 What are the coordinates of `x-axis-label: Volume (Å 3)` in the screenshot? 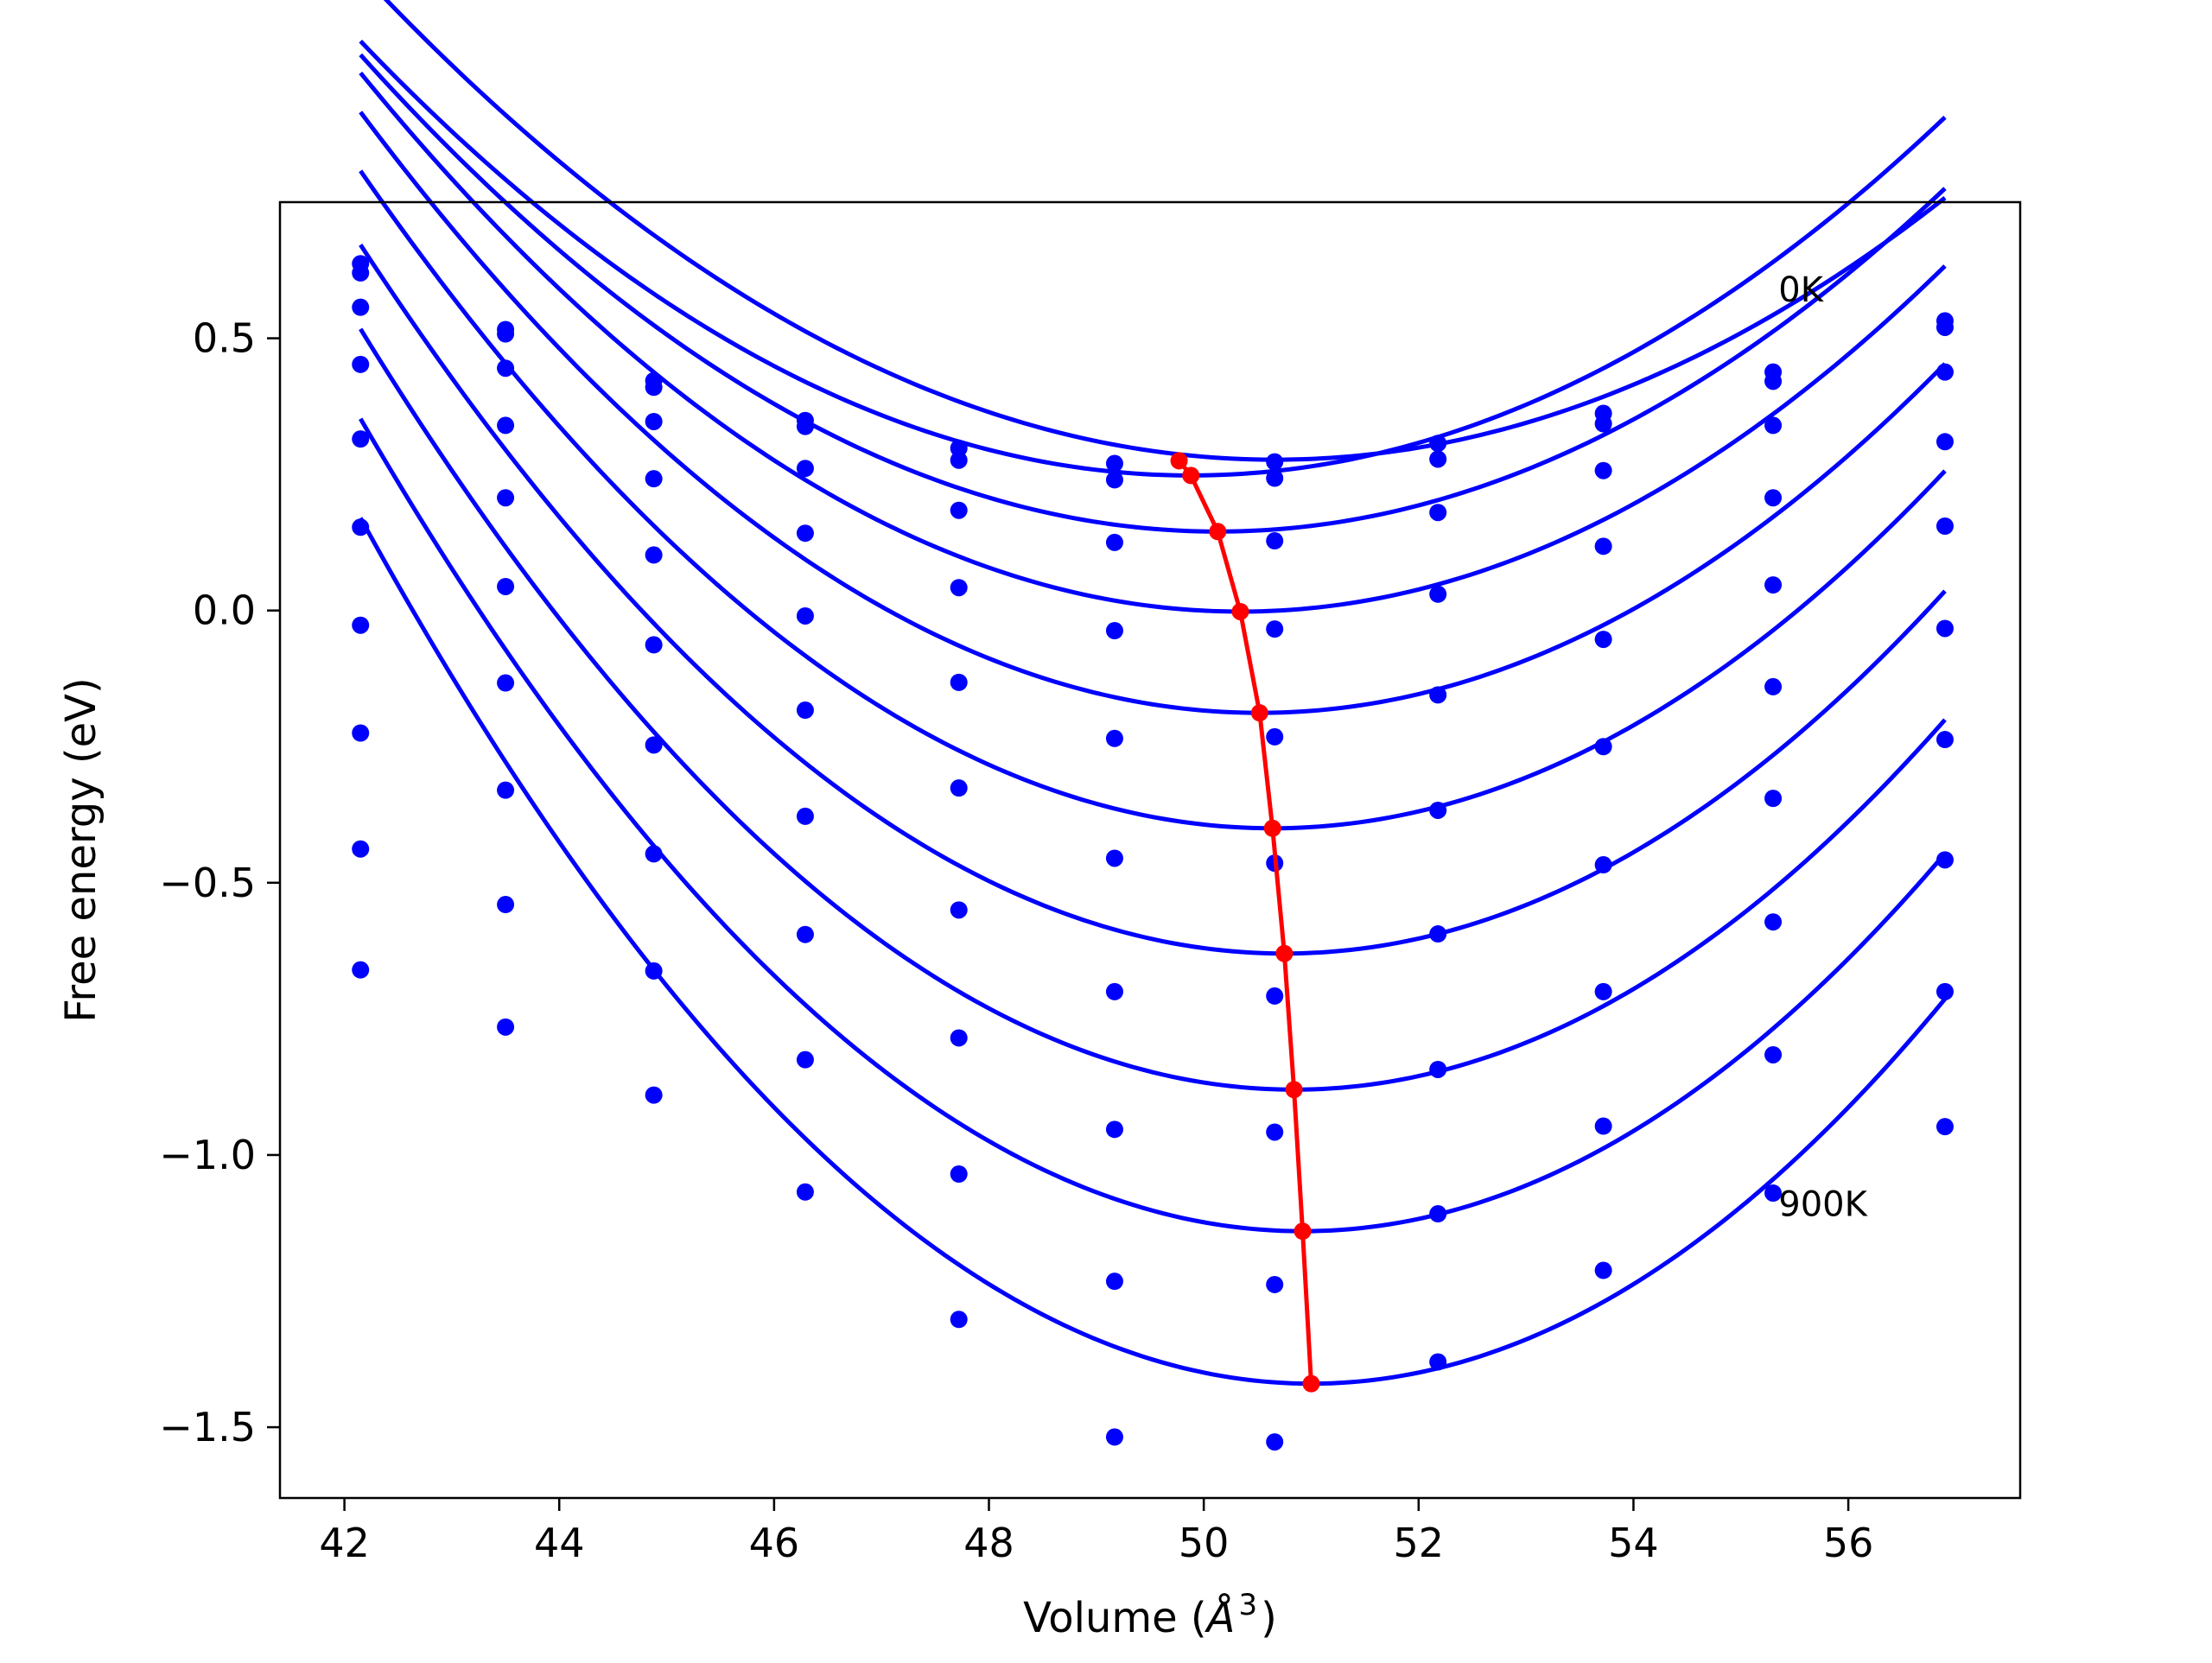 It's located at (1150, 1615).